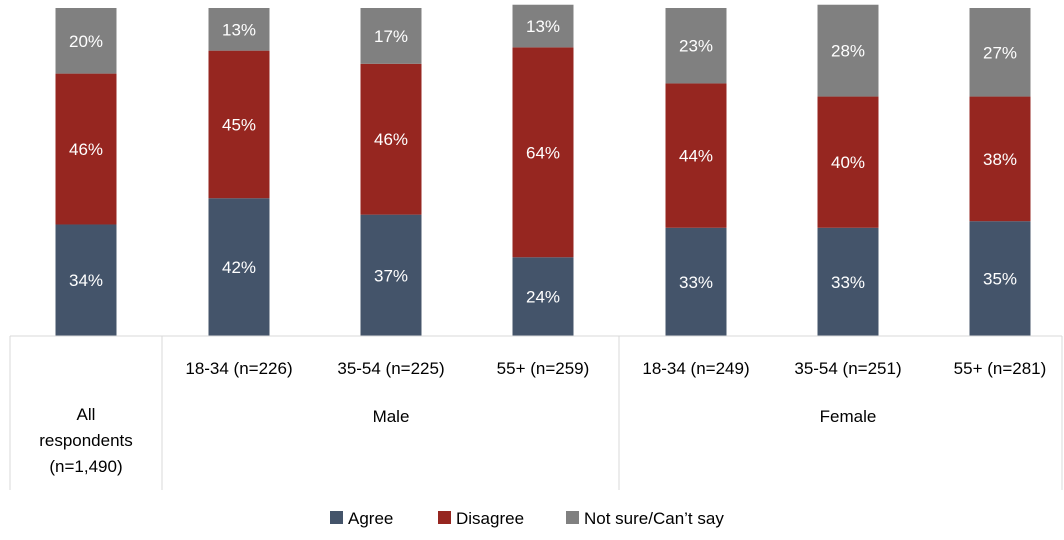 The image size is (1064, 540). I want to click on category-label: 18-34 (n=226), so click(238, 368).